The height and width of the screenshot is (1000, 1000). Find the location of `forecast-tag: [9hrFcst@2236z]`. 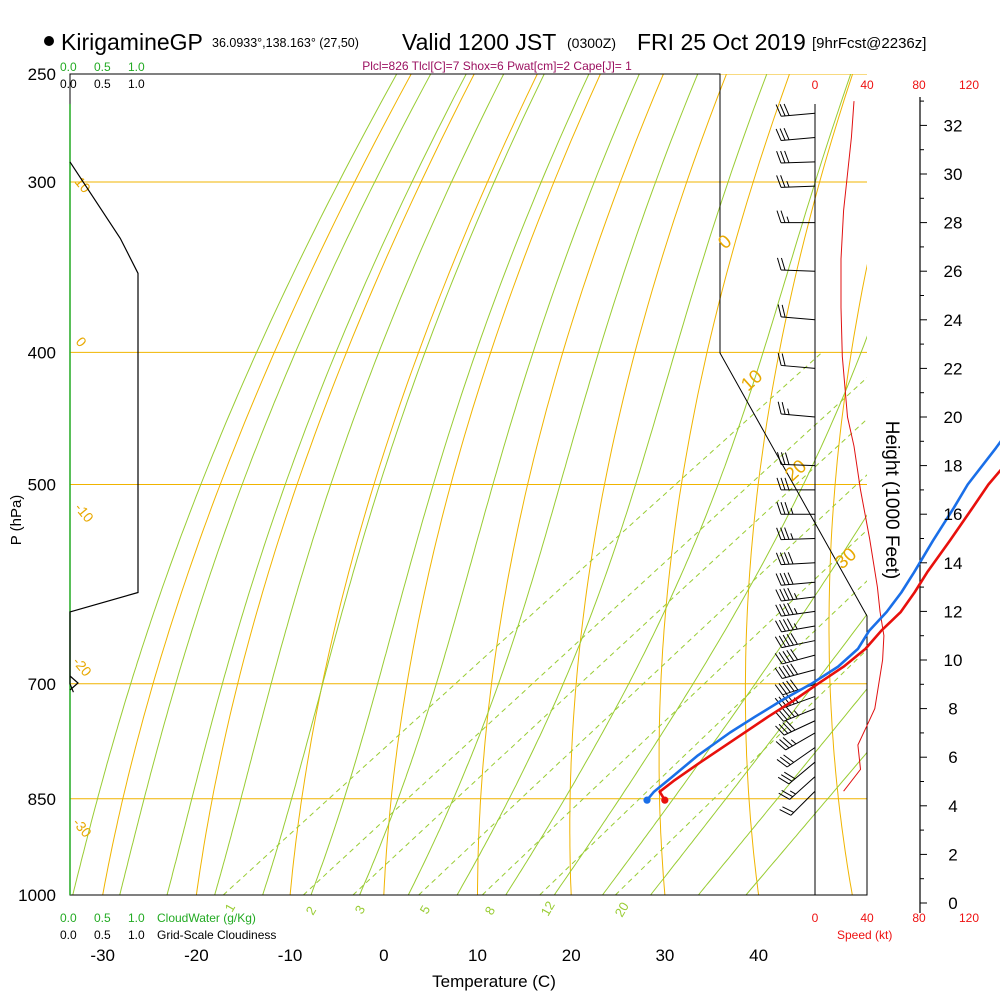

forecast-tag: [9hrFcst@2236z] is located at coordinates (869, 43).